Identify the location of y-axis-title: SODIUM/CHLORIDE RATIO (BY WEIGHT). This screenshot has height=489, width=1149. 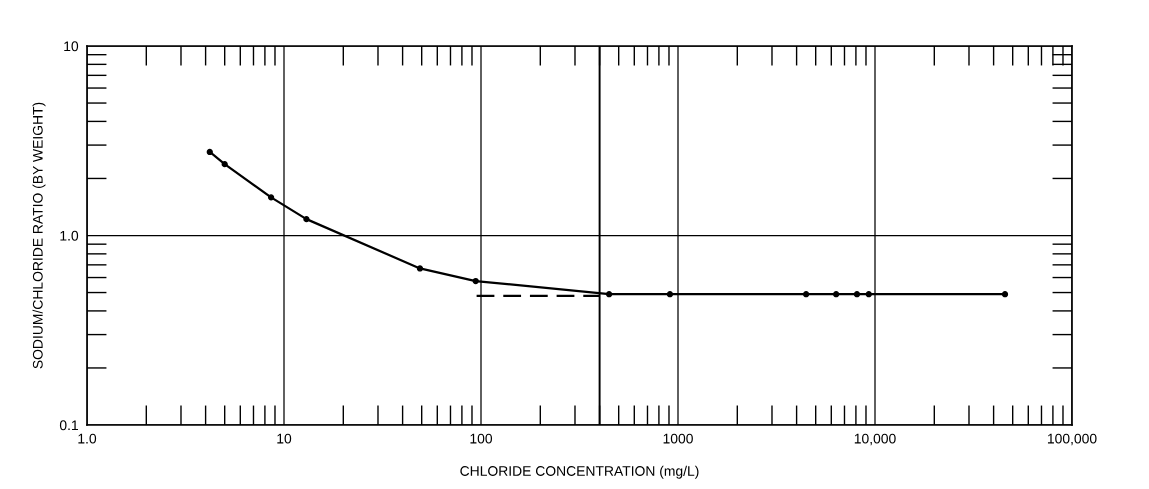
(39, 235).